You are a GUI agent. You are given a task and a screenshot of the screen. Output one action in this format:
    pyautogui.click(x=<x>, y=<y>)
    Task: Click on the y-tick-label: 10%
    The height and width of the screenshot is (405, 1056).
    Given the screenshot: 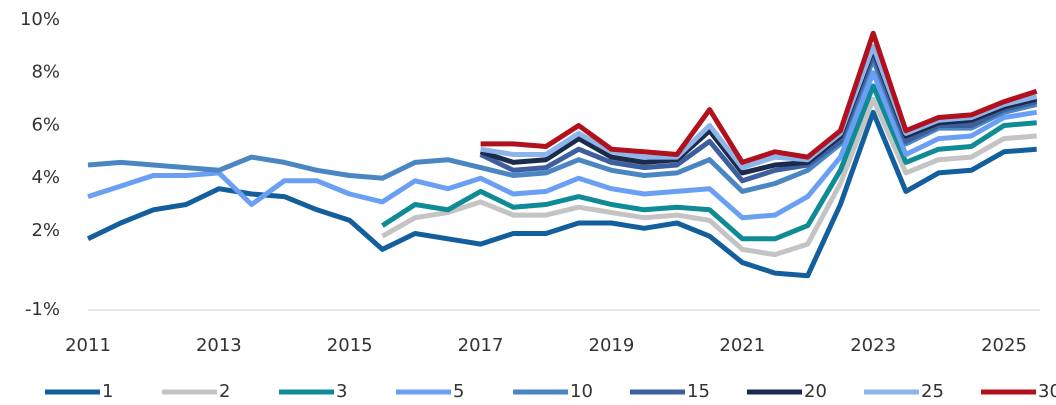 What is the action you would take?
    pyautogui.click(x=40, y=19)
    